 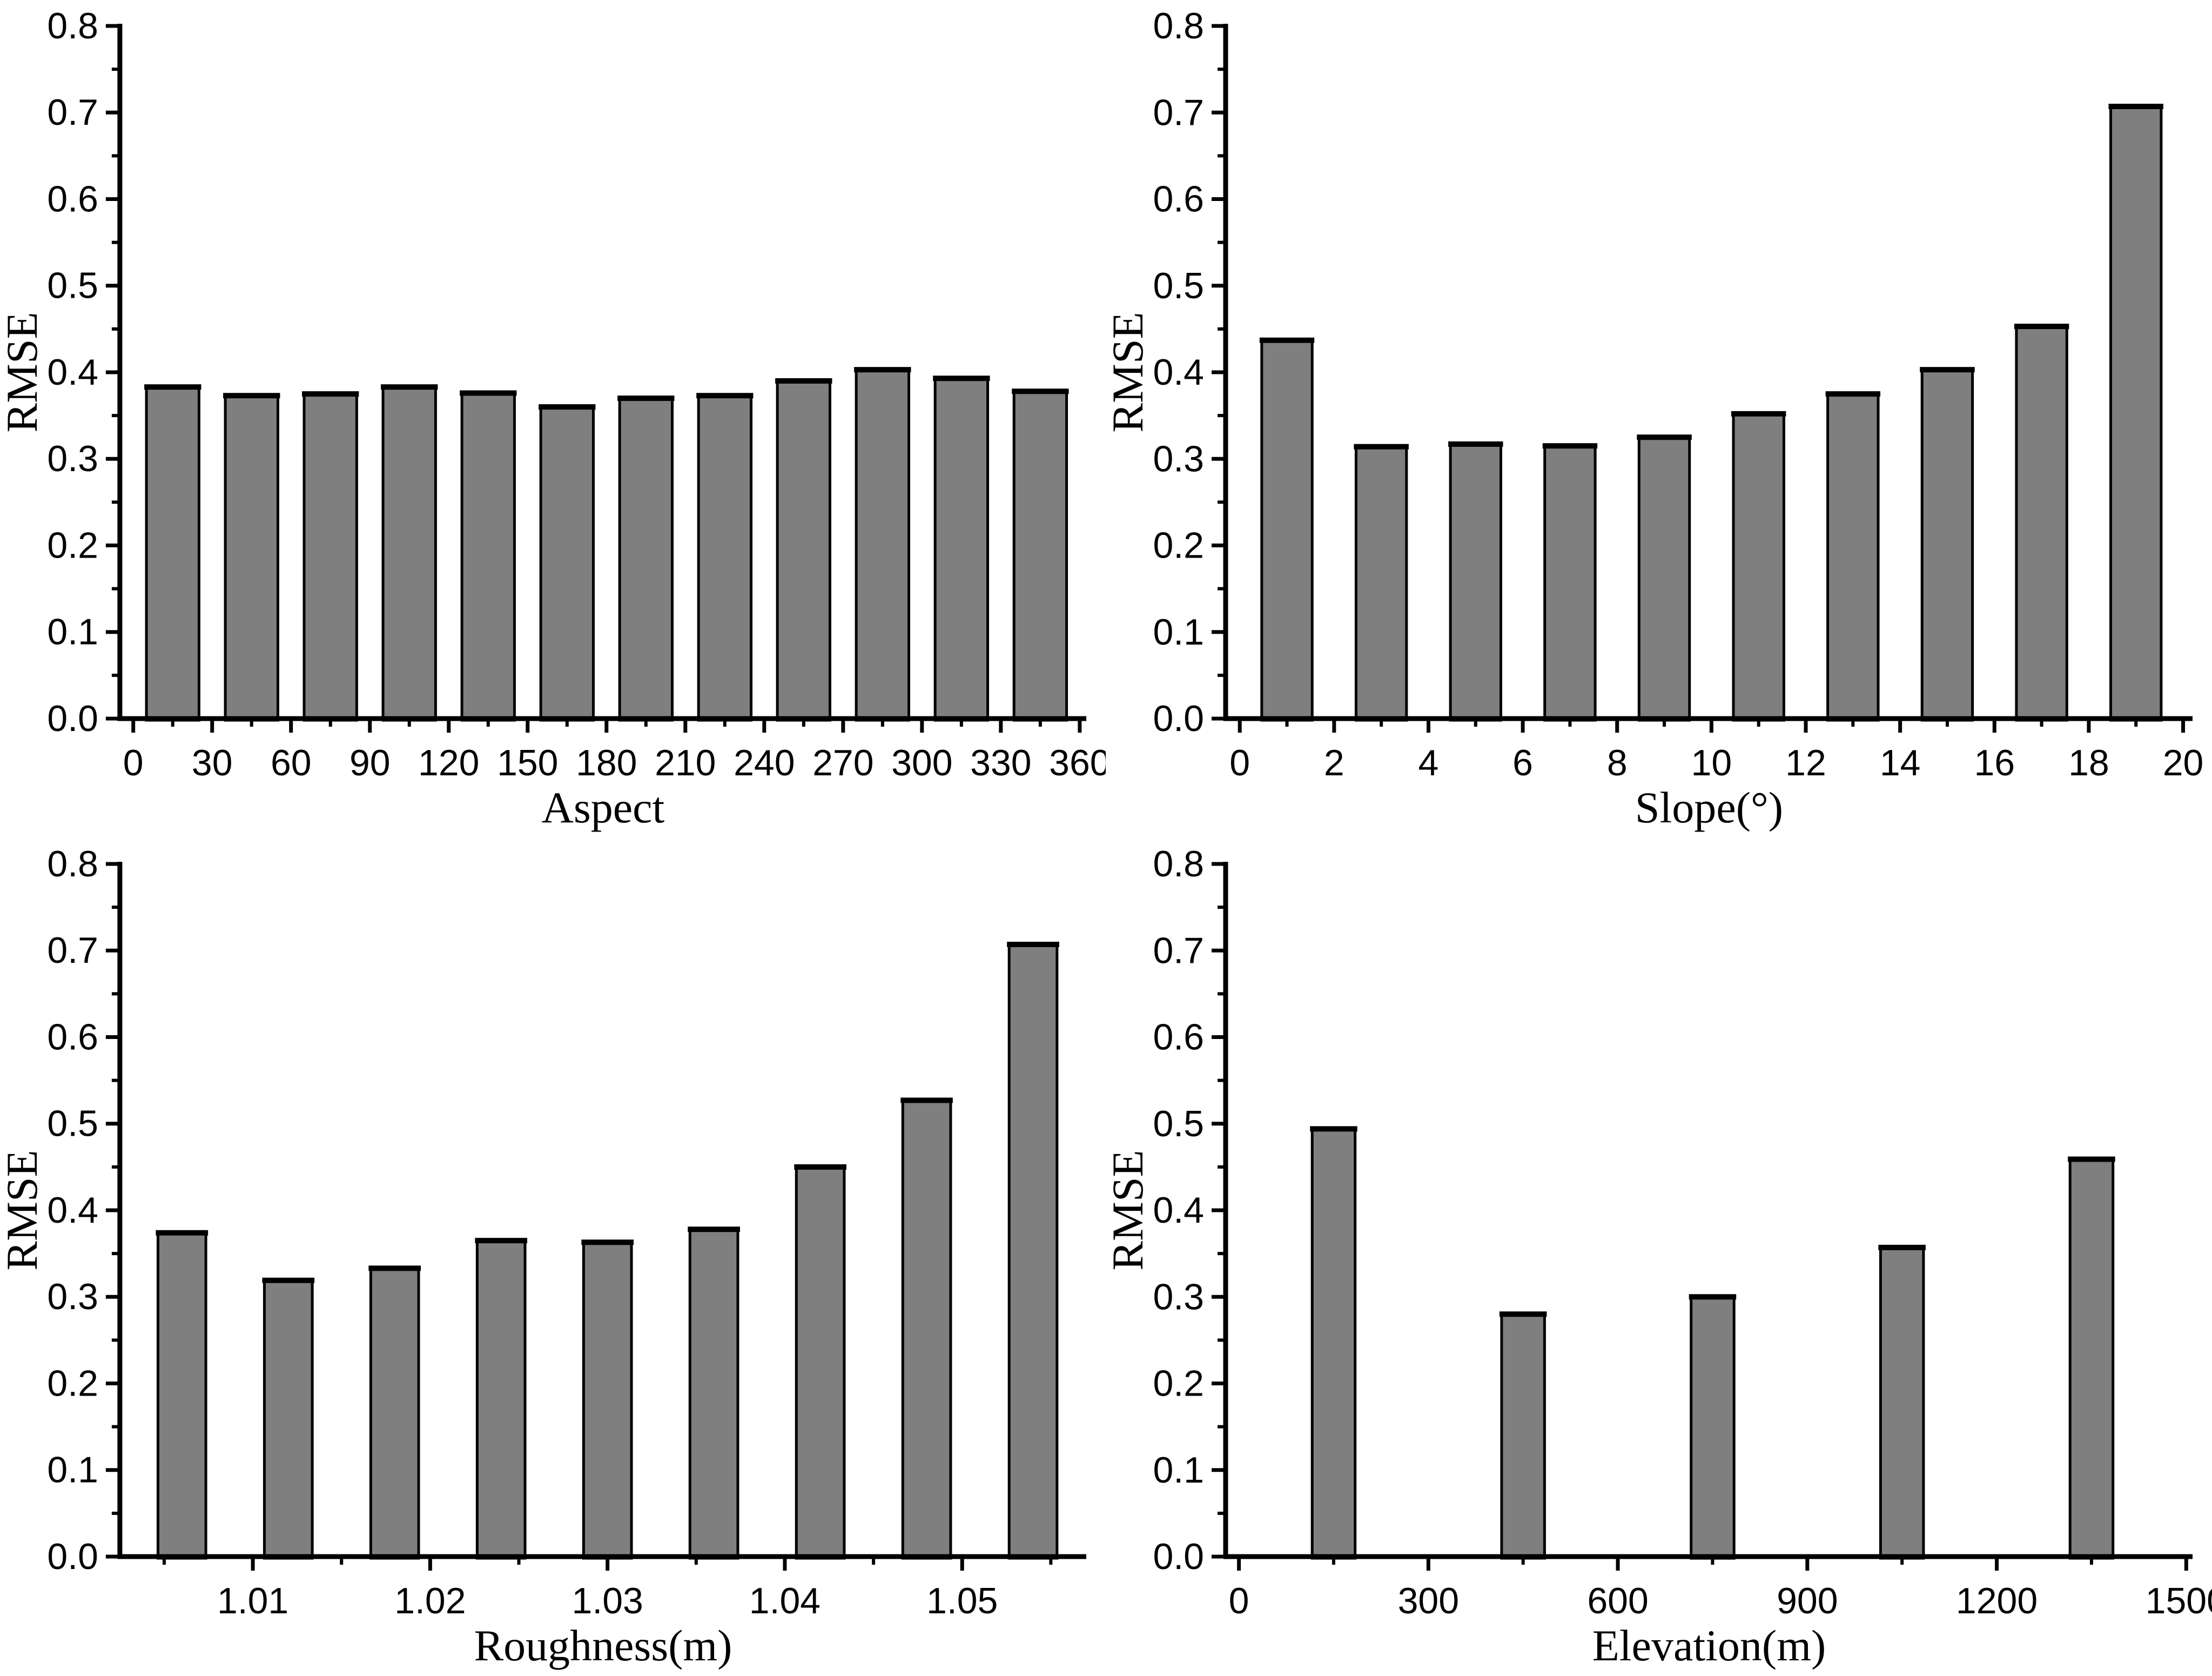 What do you see at coordinates (1334, 762) in the screenshot?
I see `x-tick-label: 2` at bounding box center [1334, 762].